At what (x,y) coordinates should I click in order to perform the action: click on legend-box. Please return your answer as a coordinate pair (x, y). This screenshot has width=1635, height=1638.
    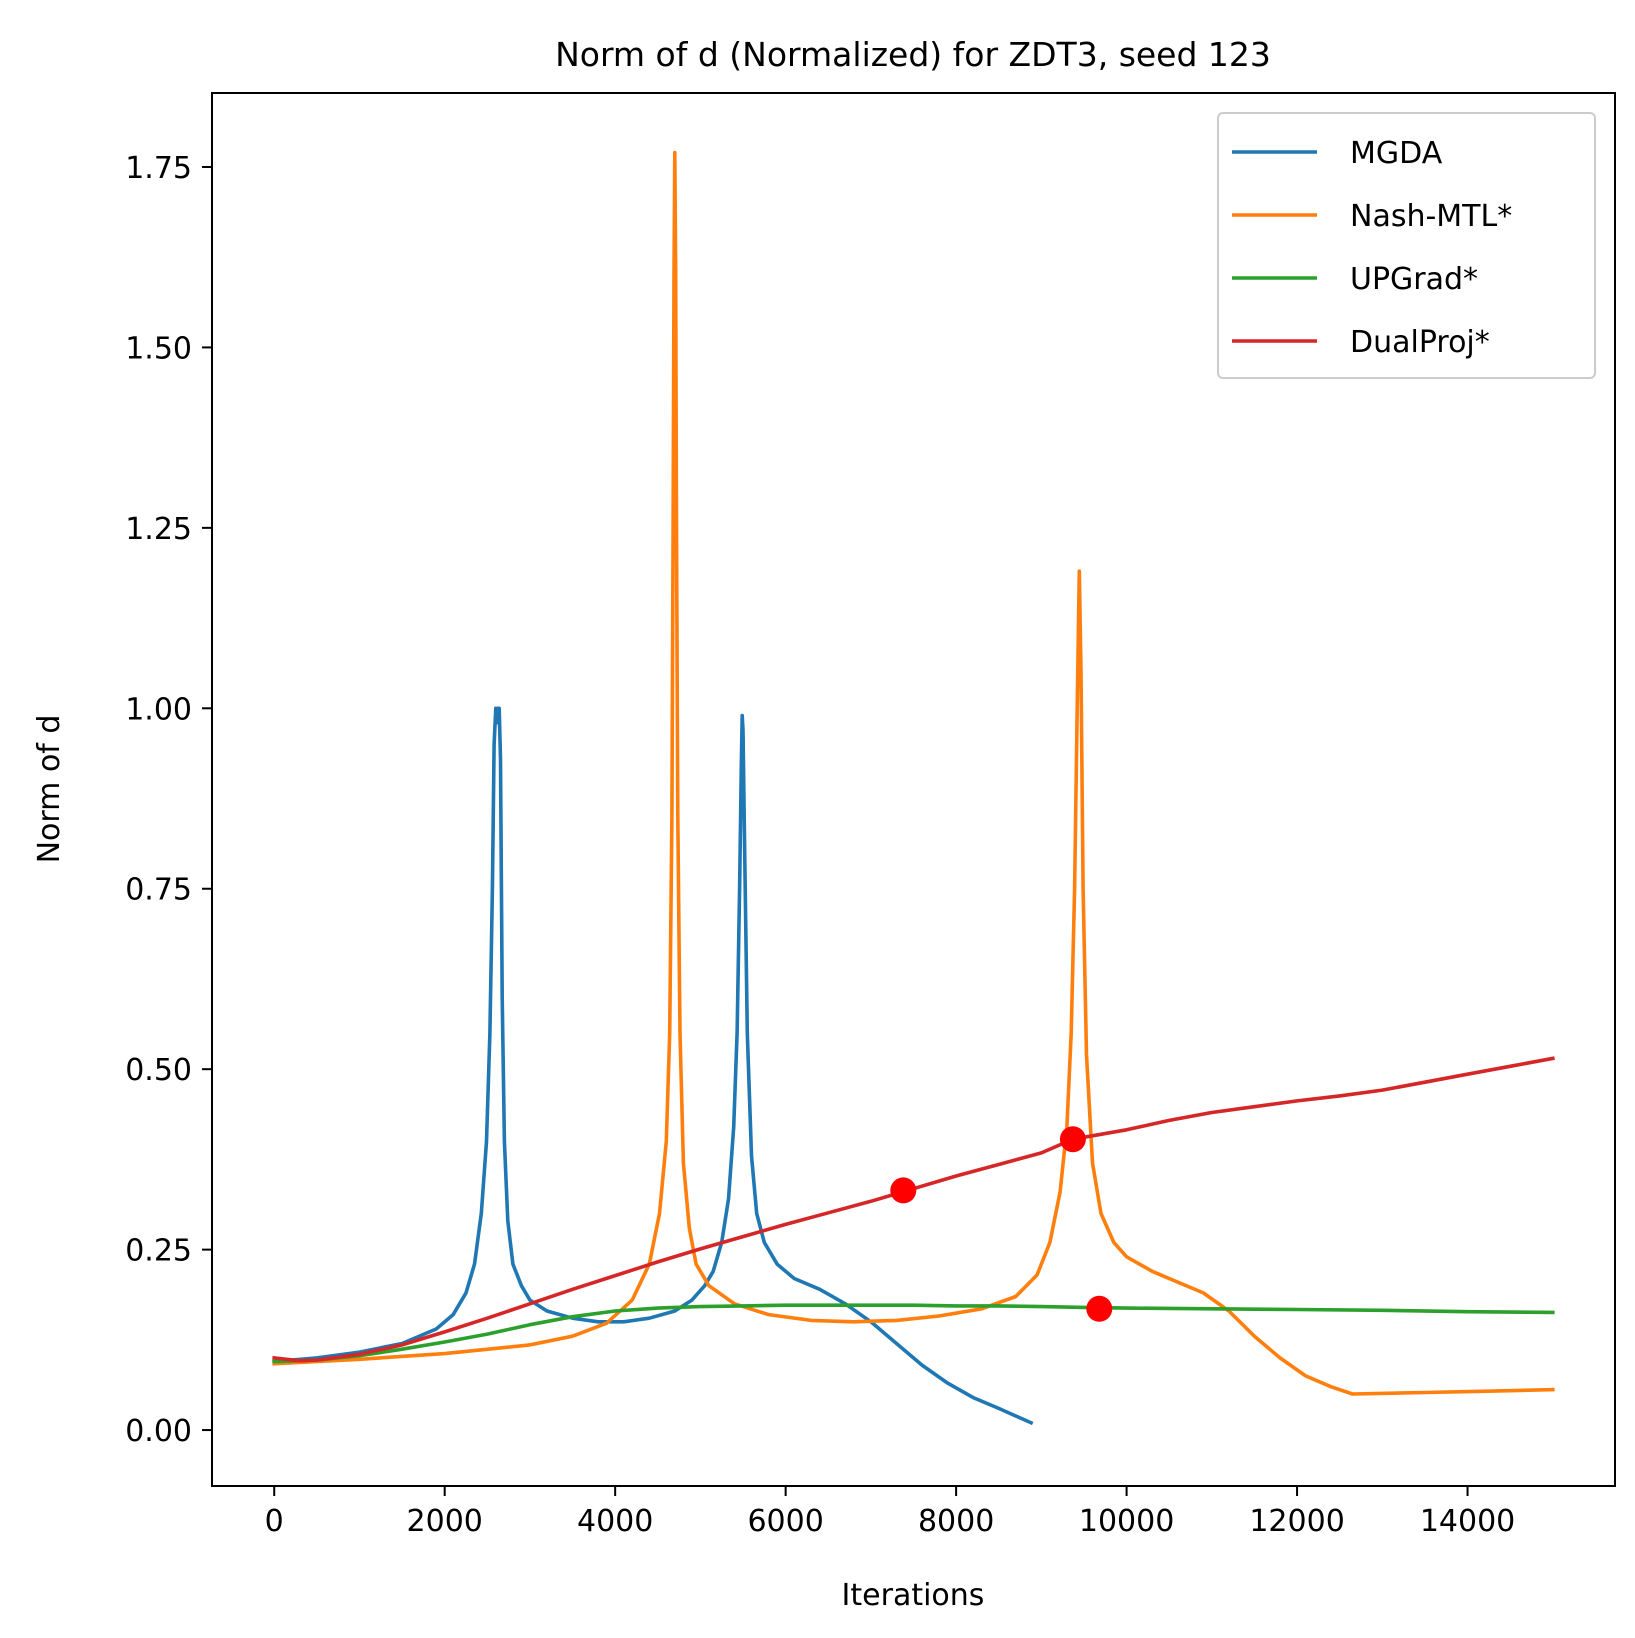
    Looking at the image, I should click on (1406, 245).